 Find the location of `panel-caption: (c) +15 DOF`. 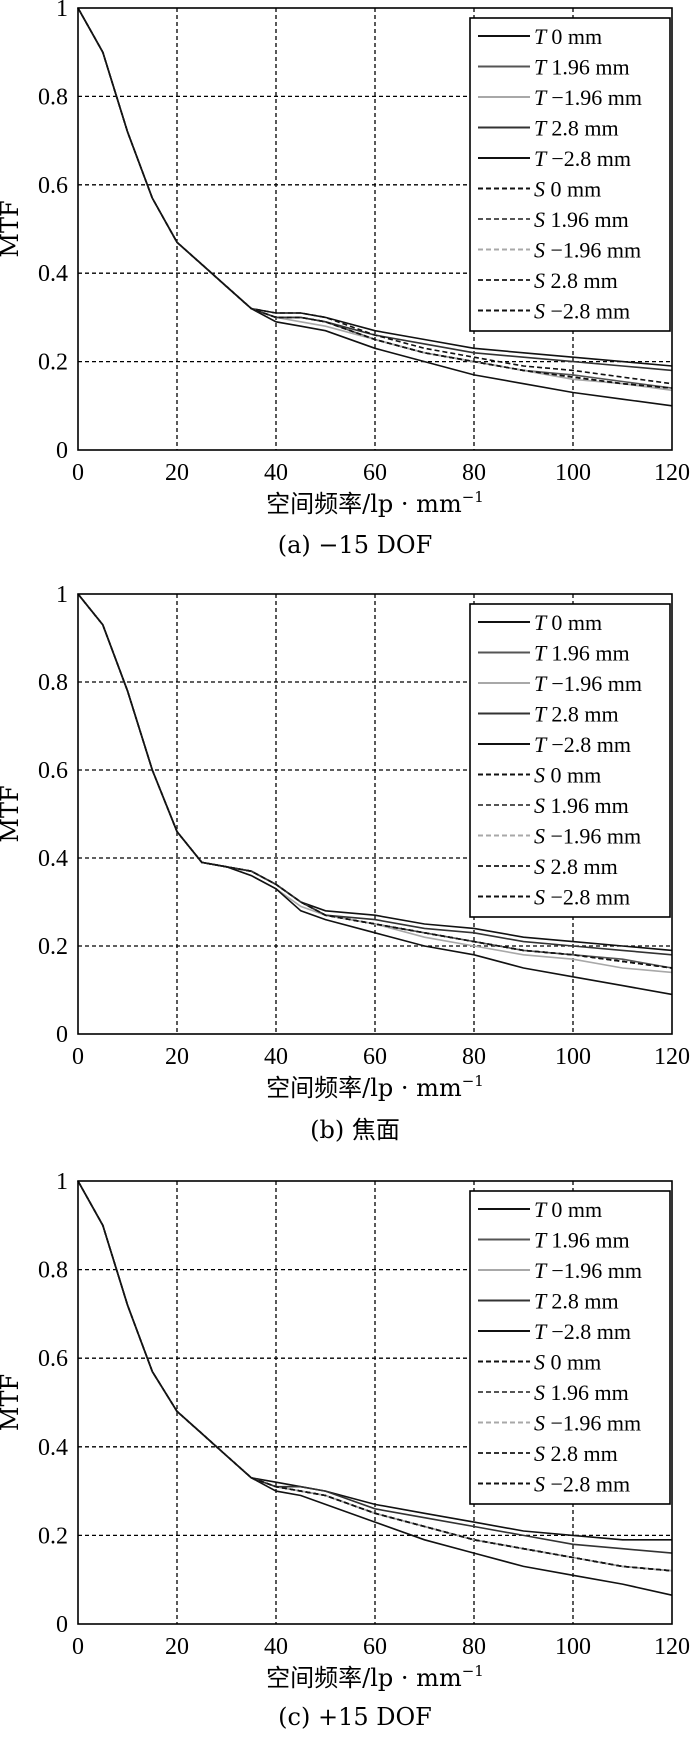

panel-caption: (c) +15 DOF is located at coordinates (355, 1717).